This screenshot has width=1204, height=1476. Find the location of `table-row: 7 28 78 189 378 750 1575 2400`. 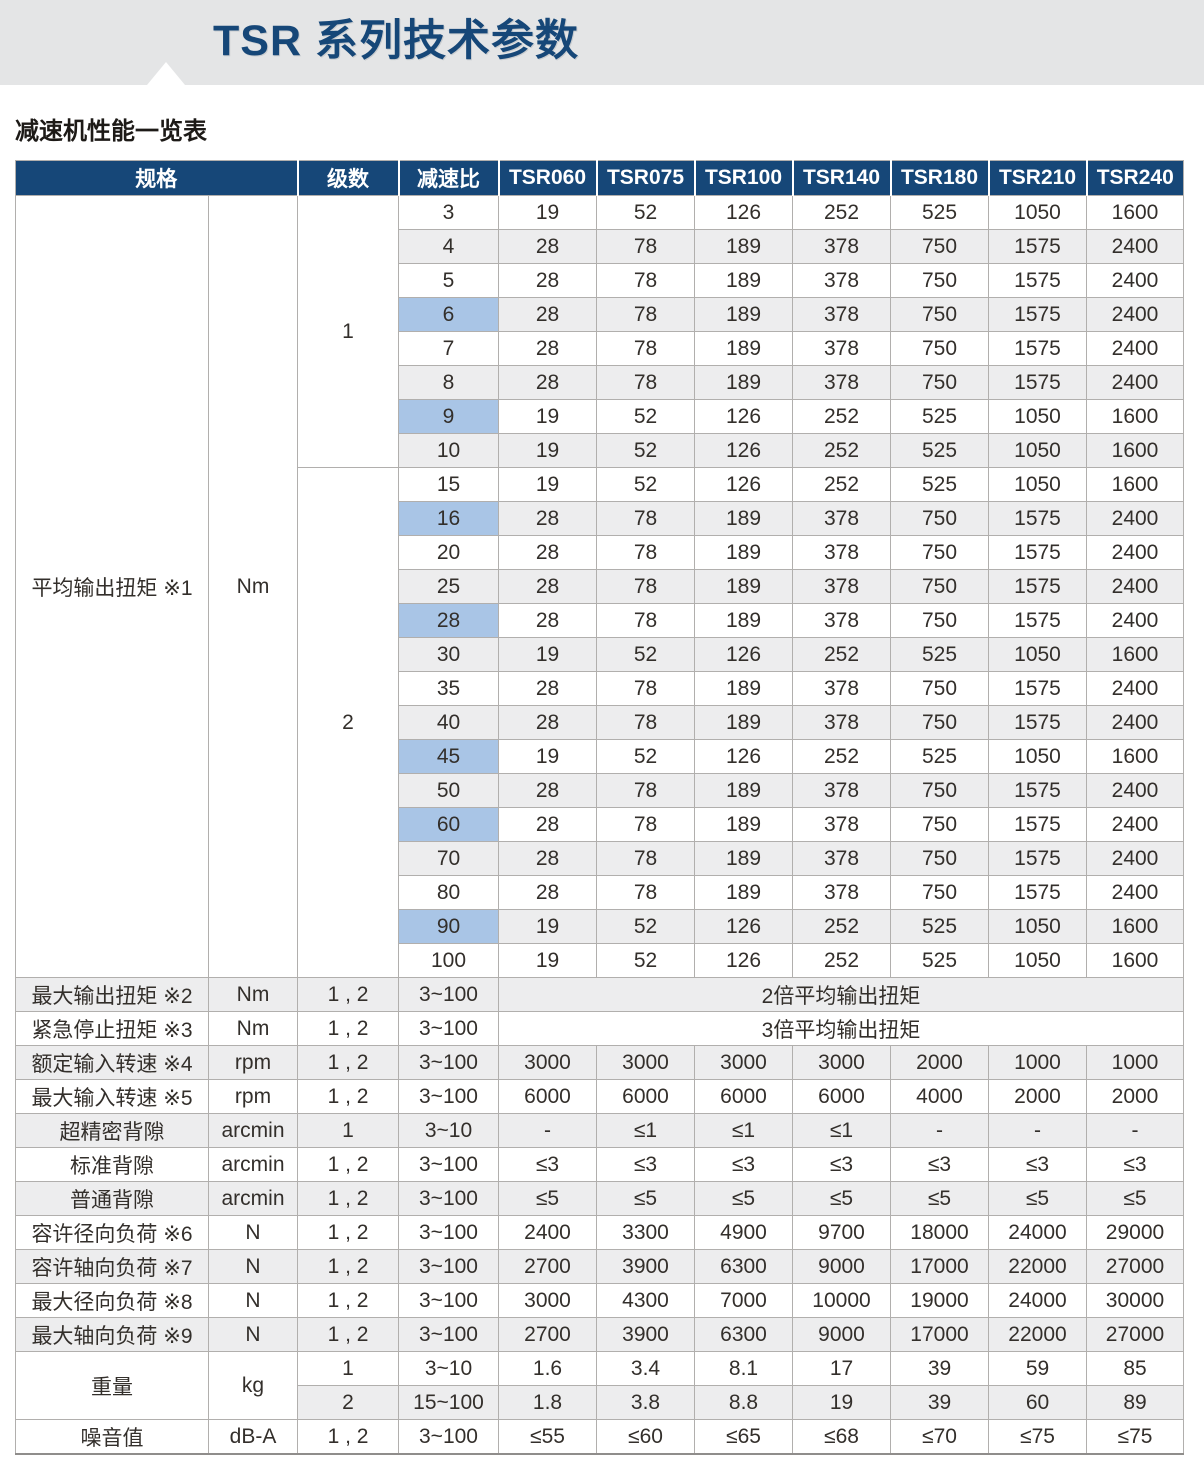

table-row: 7 28 78 189 378 750 1575 2400 is located at coordinates (600, 348).